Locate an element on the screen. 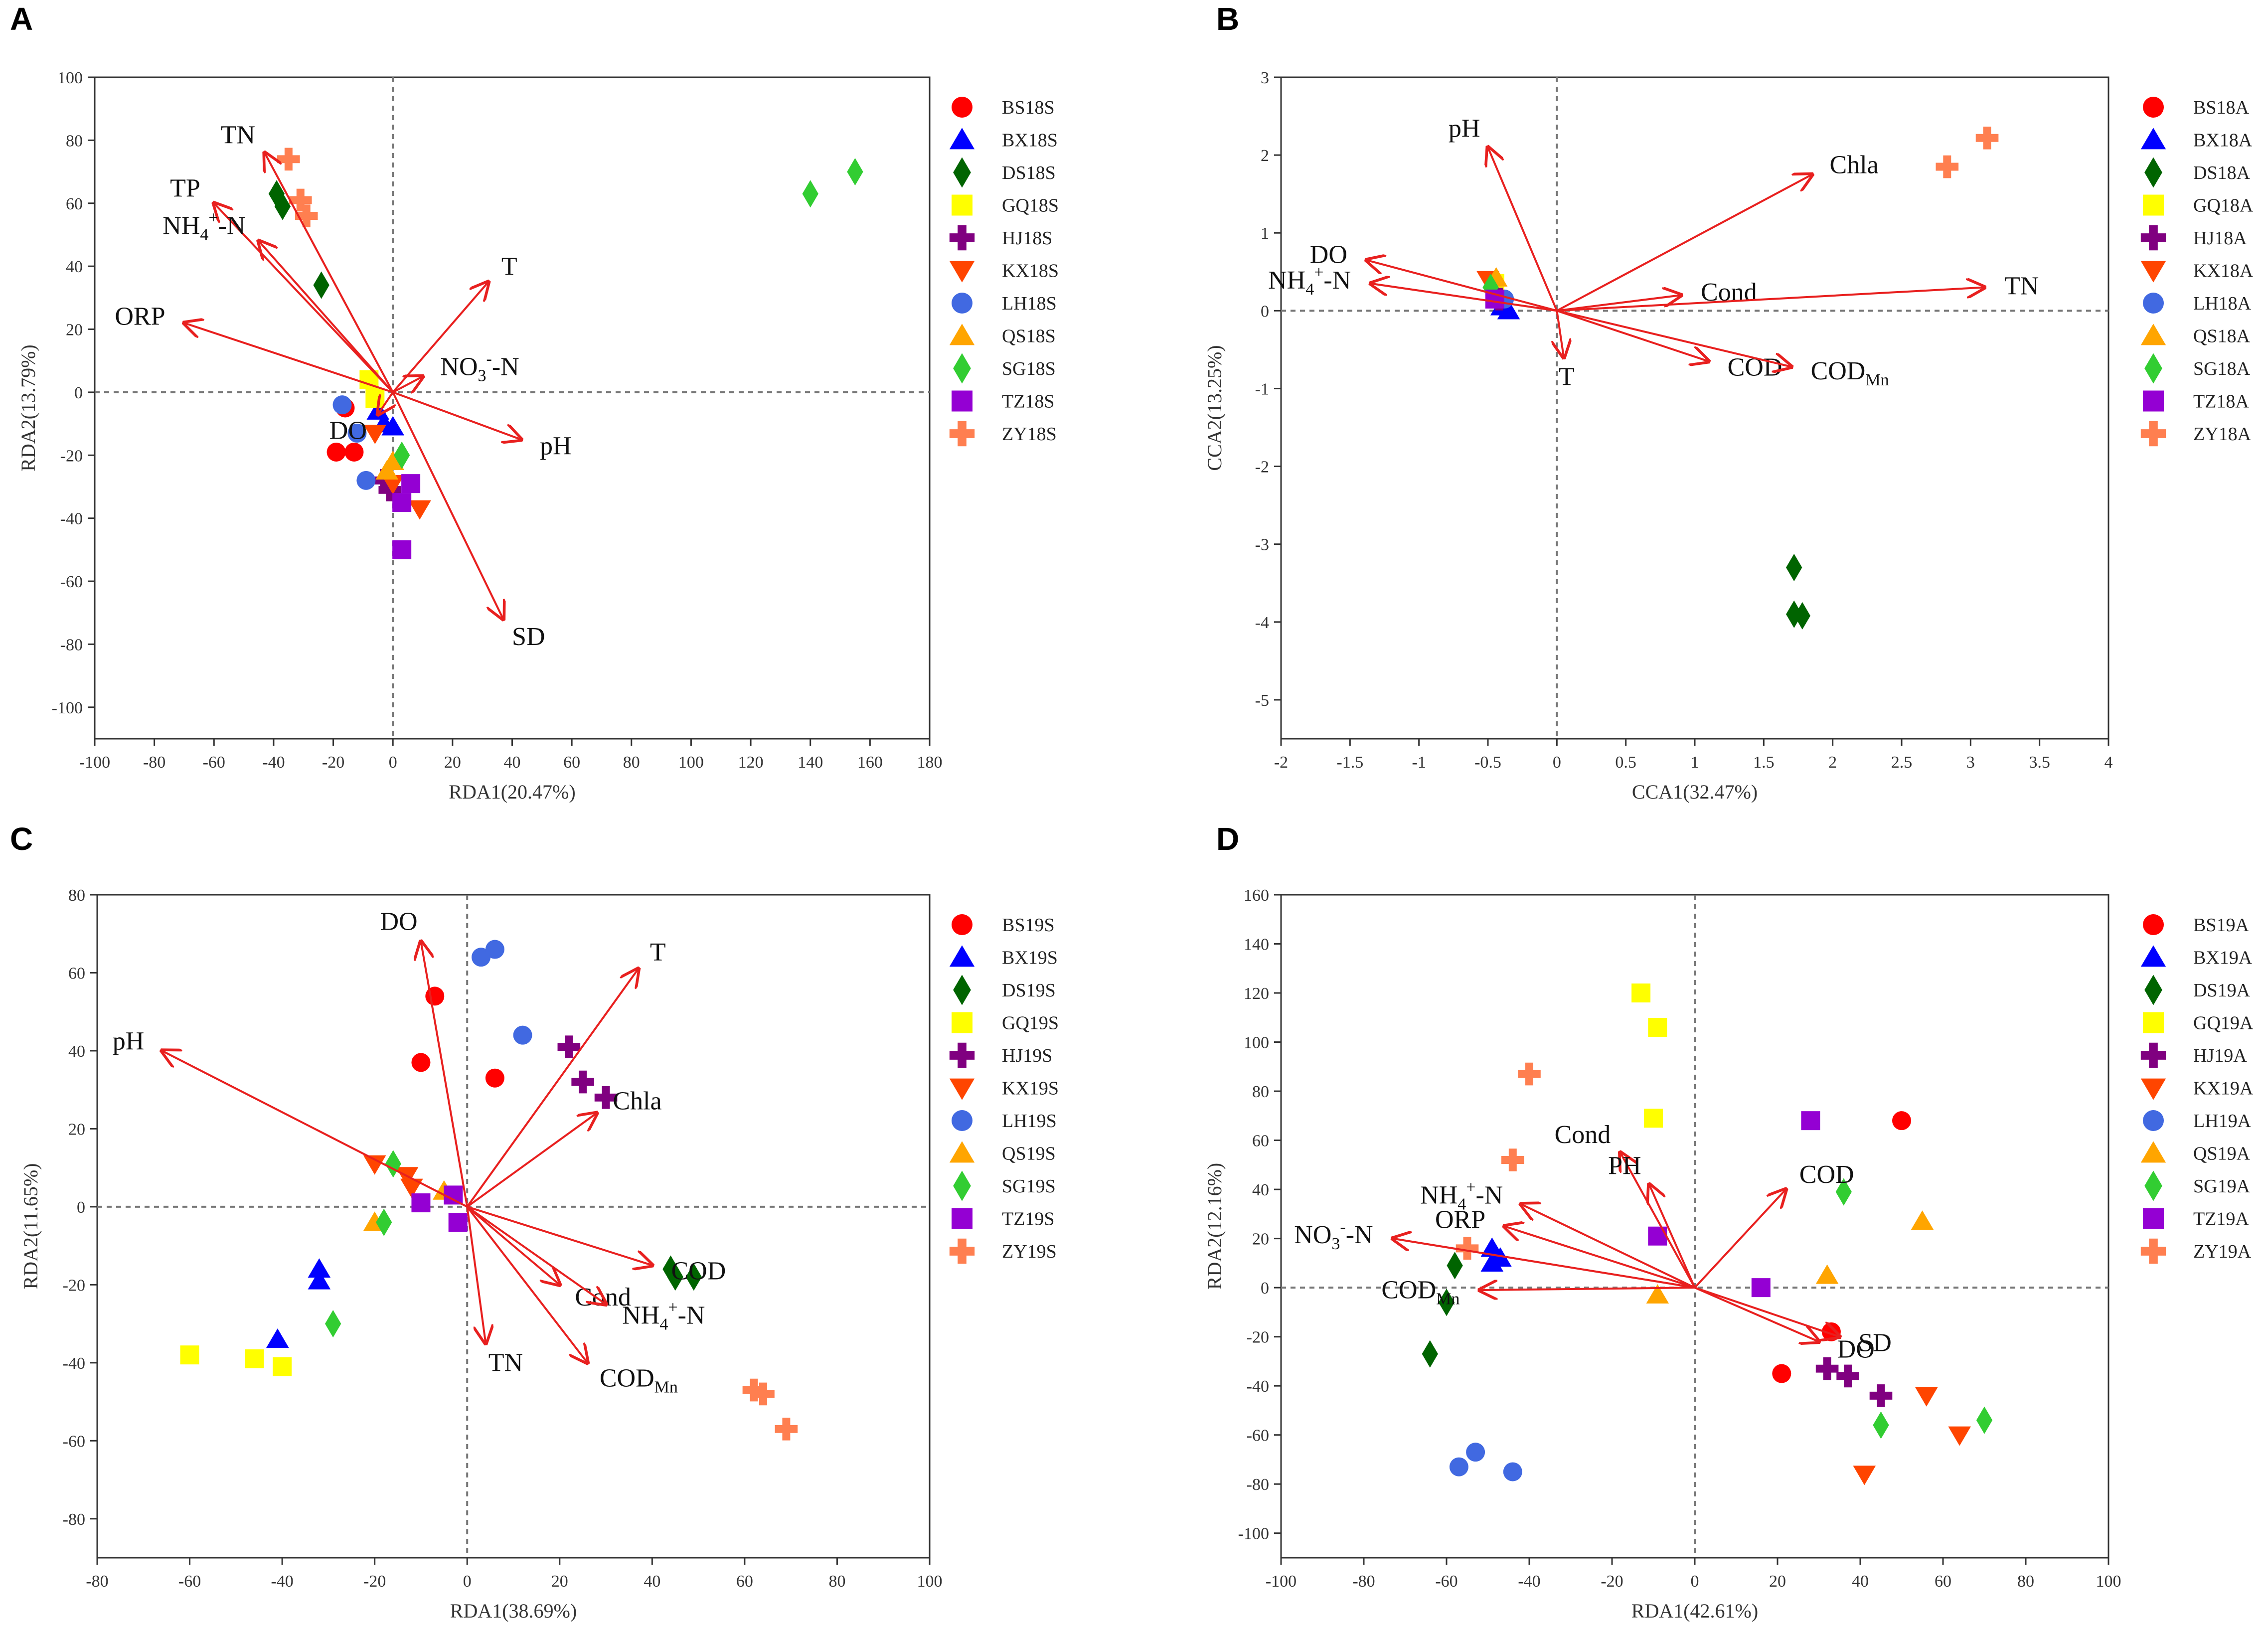  legend-label: DS18S is located at coordinates (1029, 173).